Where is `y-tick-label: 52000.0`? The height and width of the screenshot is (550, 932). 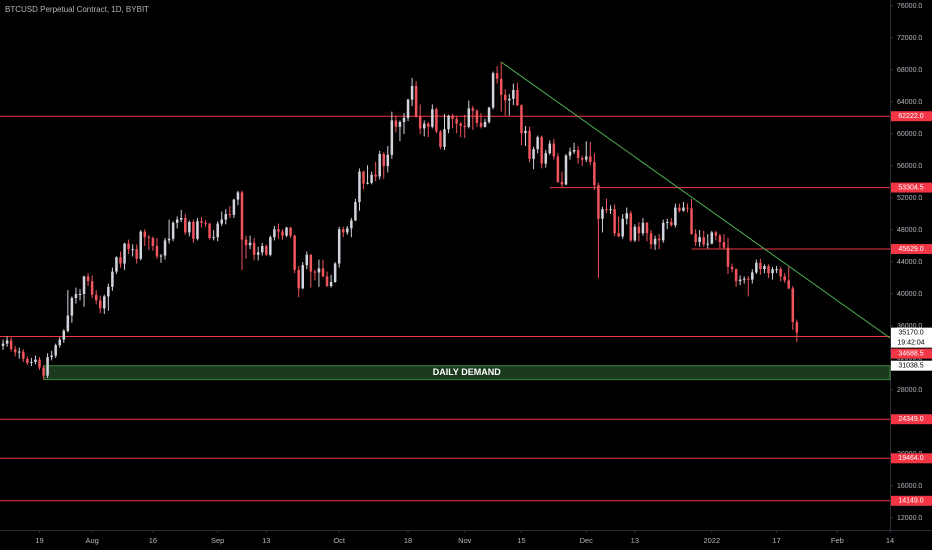
y-tick-label: 52000.0 is located at coordinates (909, 198).